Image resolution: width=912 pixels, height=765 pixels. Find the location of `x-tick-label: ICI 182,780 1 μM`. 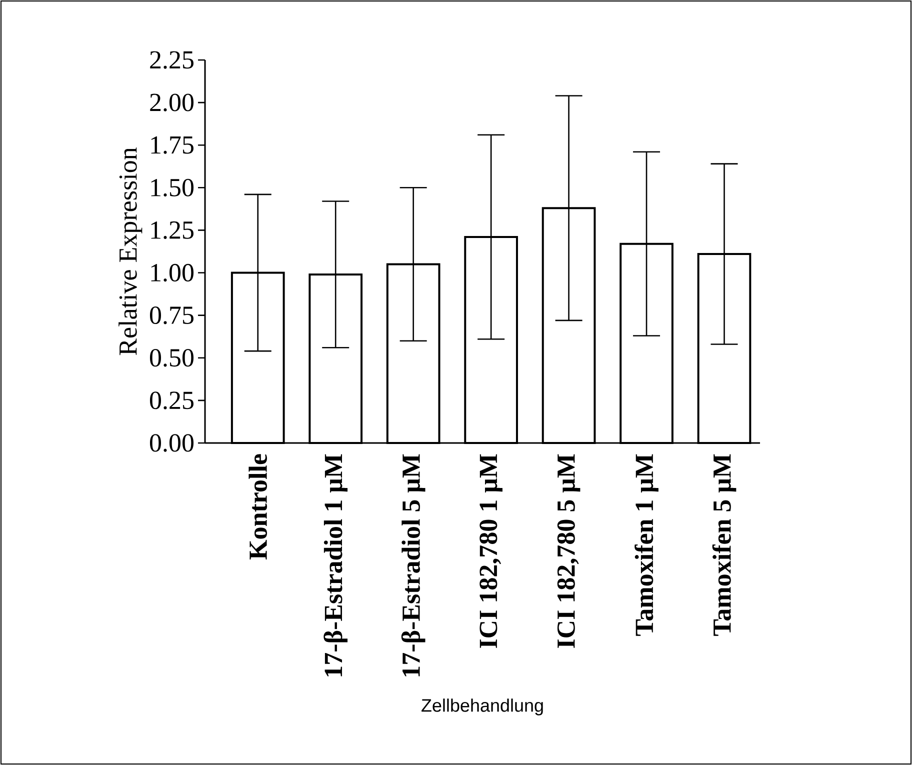

x-tick-label: ICI 182,780 1 μM is located at coordinates (491, 551).